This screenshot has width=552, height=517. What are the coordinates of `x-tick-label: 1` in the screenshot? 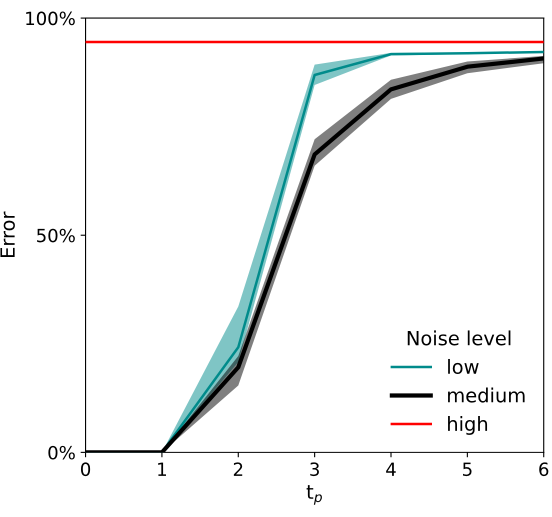 It's located at (162, 469).